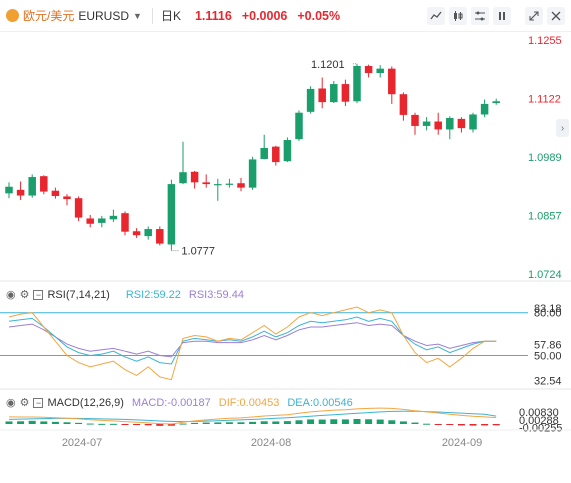 The height and width of the screenshot is (483, 571). Describe the element at coordinates (502, 16) in the screenshot. I see `pause-icon` at that location.